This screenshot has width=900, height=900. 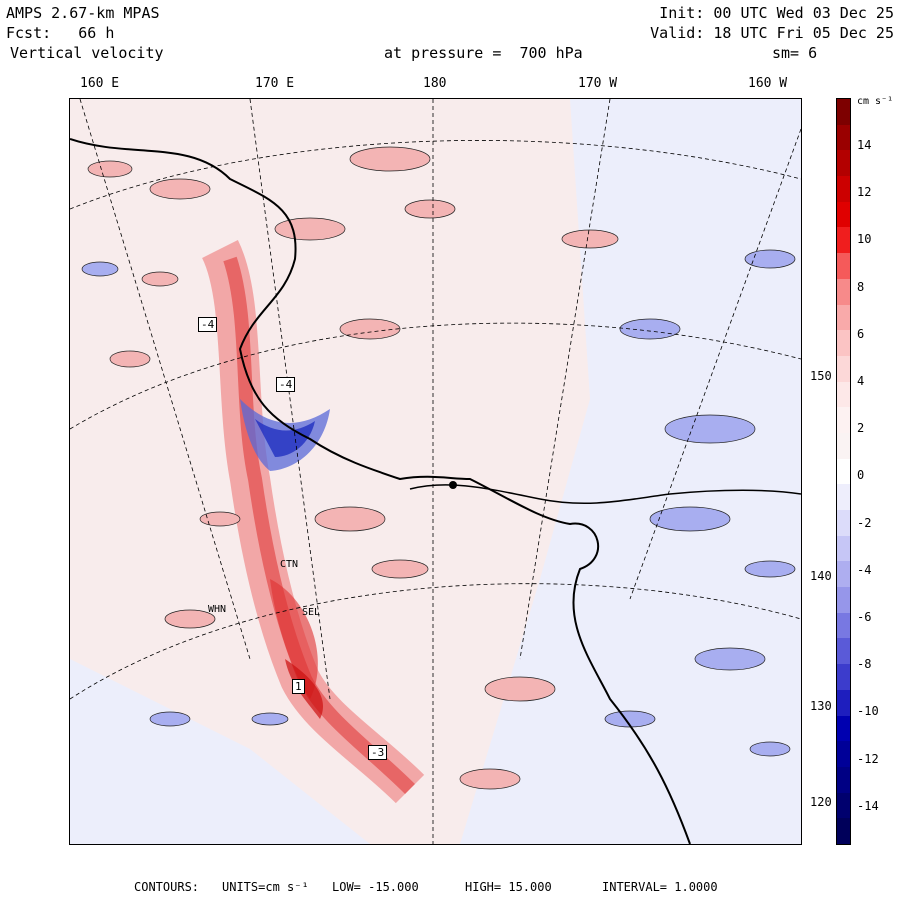 I want to click on footer-low: LOW= -15.000, so click(x=375, y=887).